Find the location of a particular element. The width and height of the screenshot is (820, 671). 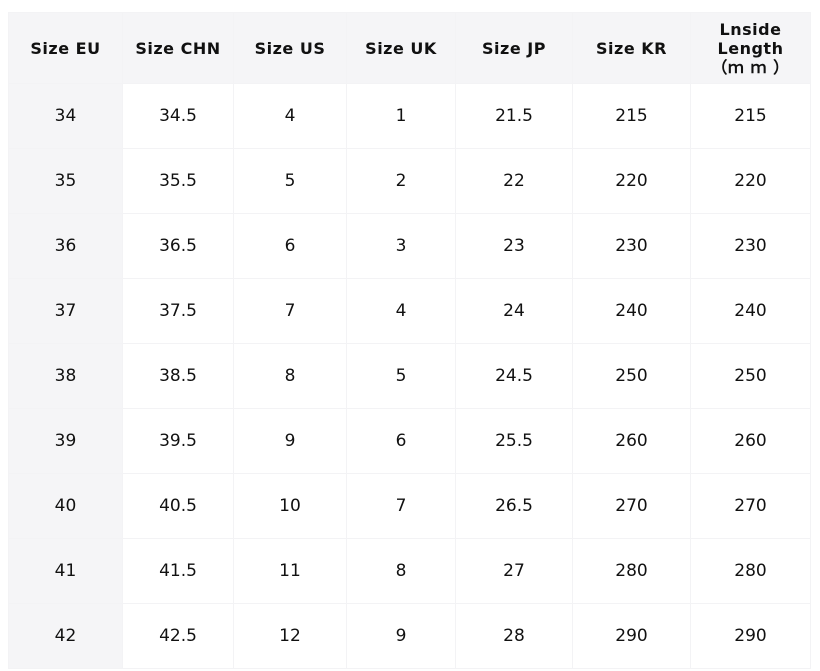

cell-size-uk: 1 is located at coordinates (401, 116).